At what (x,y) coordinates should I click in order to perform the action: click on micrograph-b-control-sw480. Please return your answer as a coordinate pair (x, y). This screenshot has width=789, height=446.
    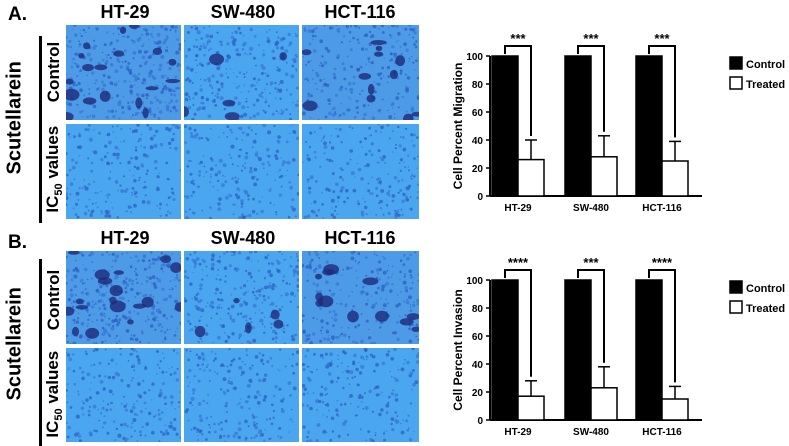
    Looking at the image, I should click on (241, 297).